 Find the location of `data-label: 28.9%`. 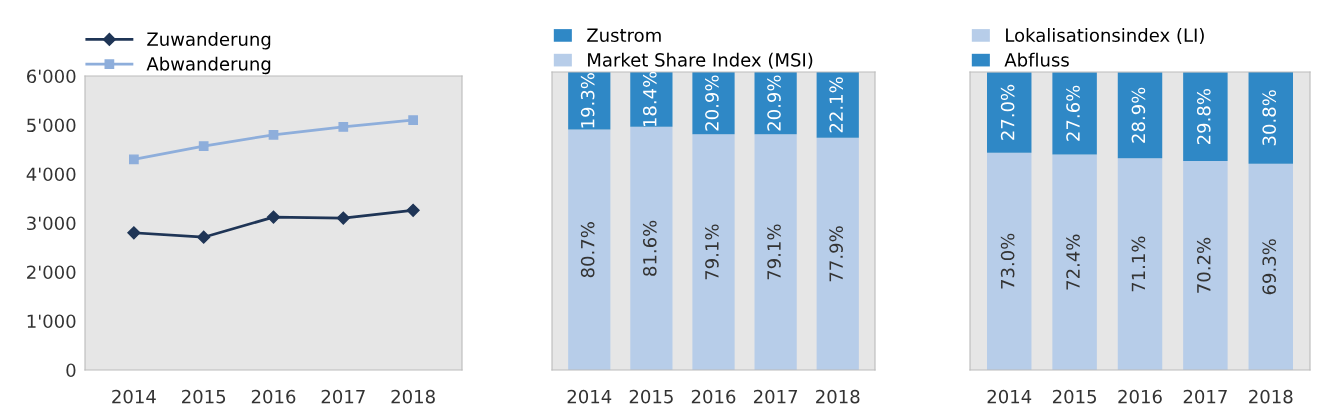

data-label: 28.9% is located at coordinates (1138, 115).